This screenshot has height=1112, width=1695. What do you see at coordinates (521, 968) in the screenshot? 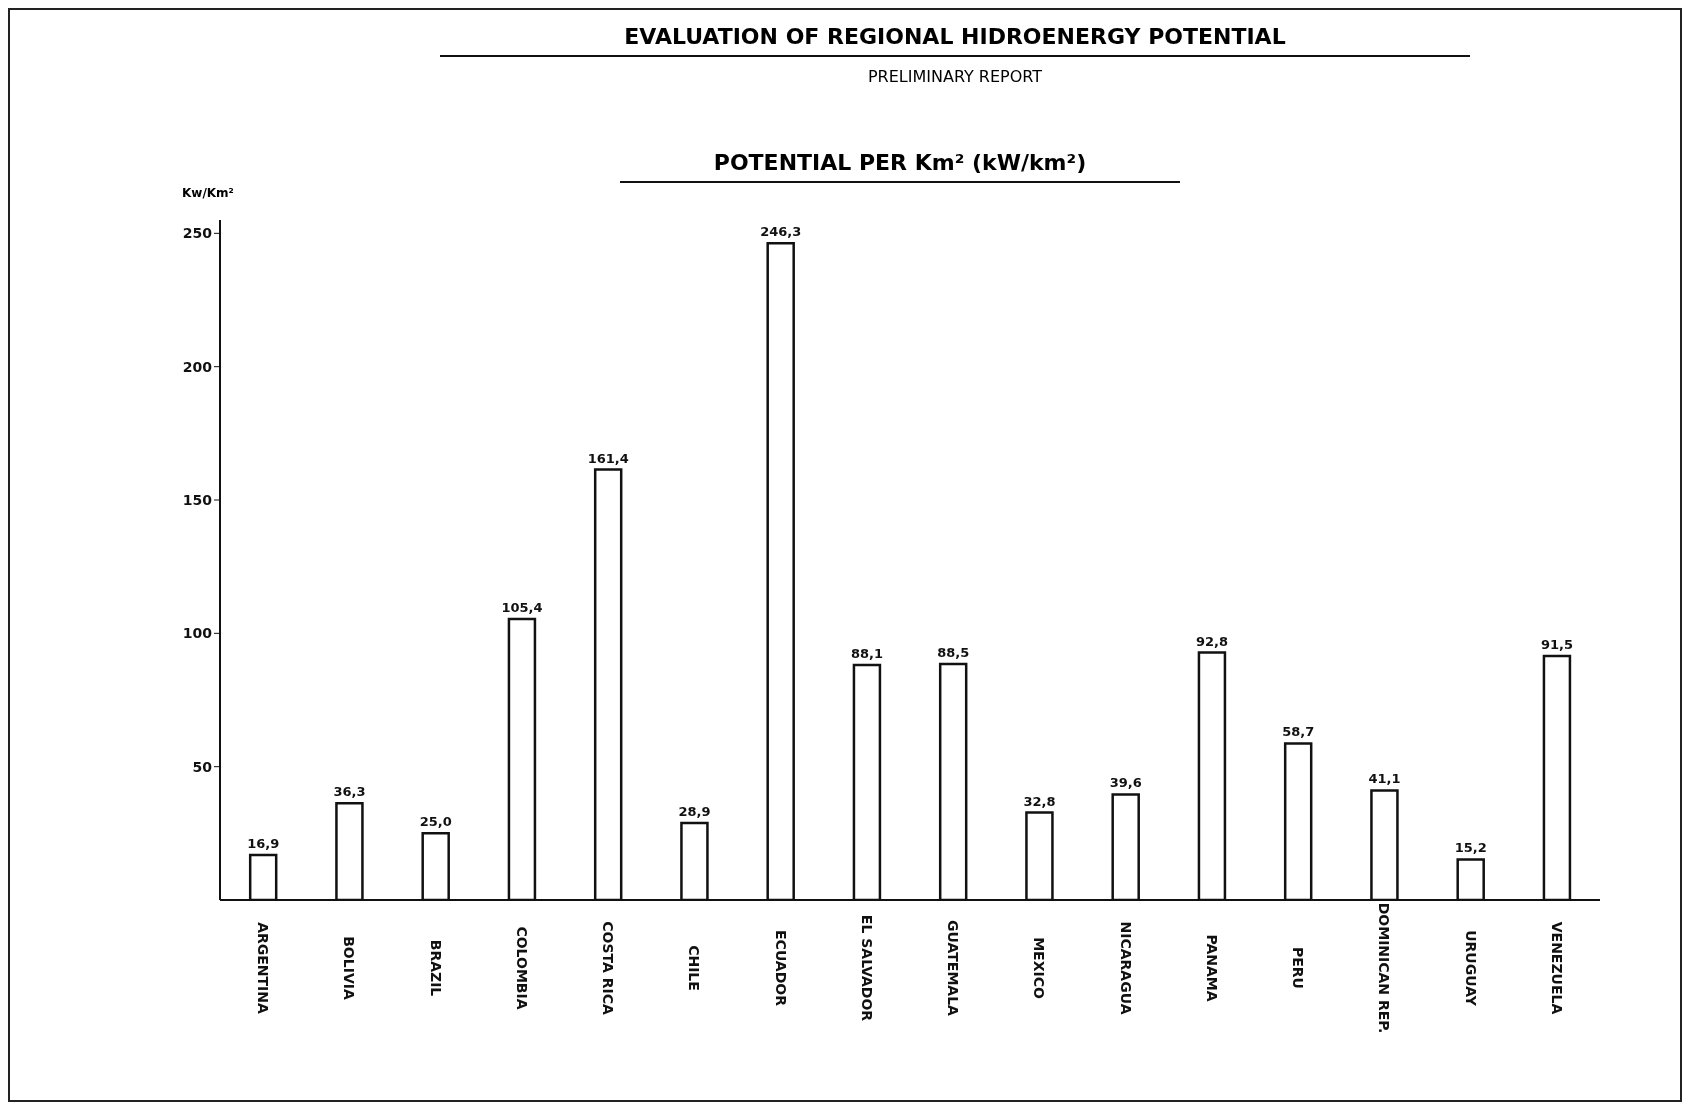
I see `x-tick-label: COLOMBIA` at bounding box center [521, 968].